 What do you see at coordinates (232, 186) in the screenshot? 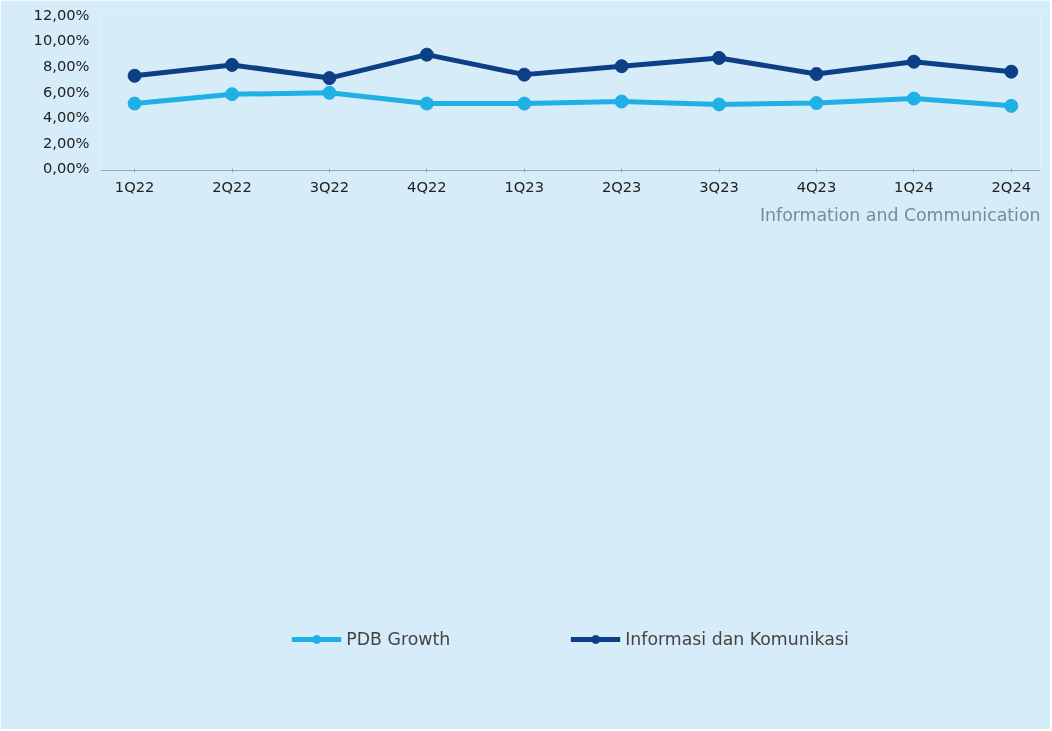
I see `x-tick-label: 2Q22` at bounding box center [232, 186].